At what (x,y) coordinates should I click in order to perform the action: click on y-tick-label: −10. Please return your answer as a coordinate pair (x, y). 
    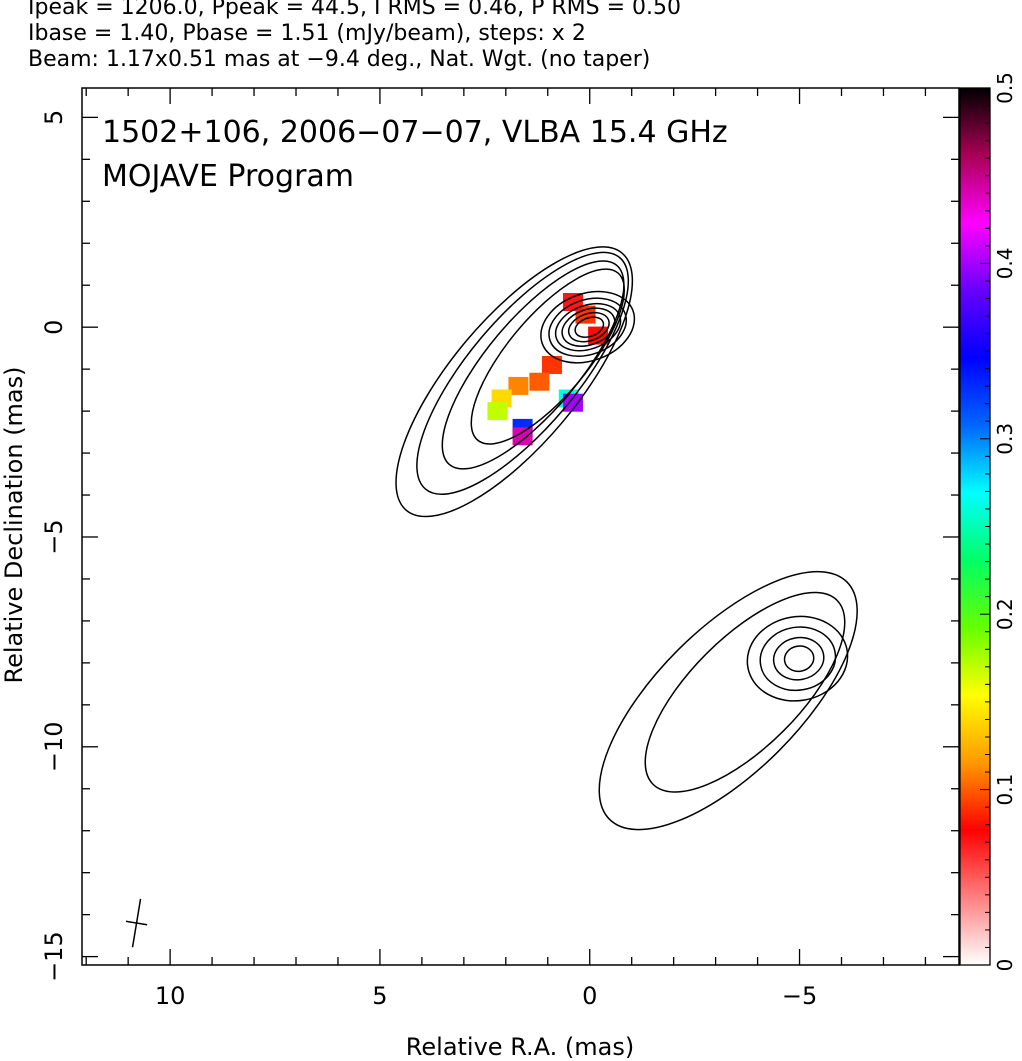
    Looking at the image, I should click on (54, 746).